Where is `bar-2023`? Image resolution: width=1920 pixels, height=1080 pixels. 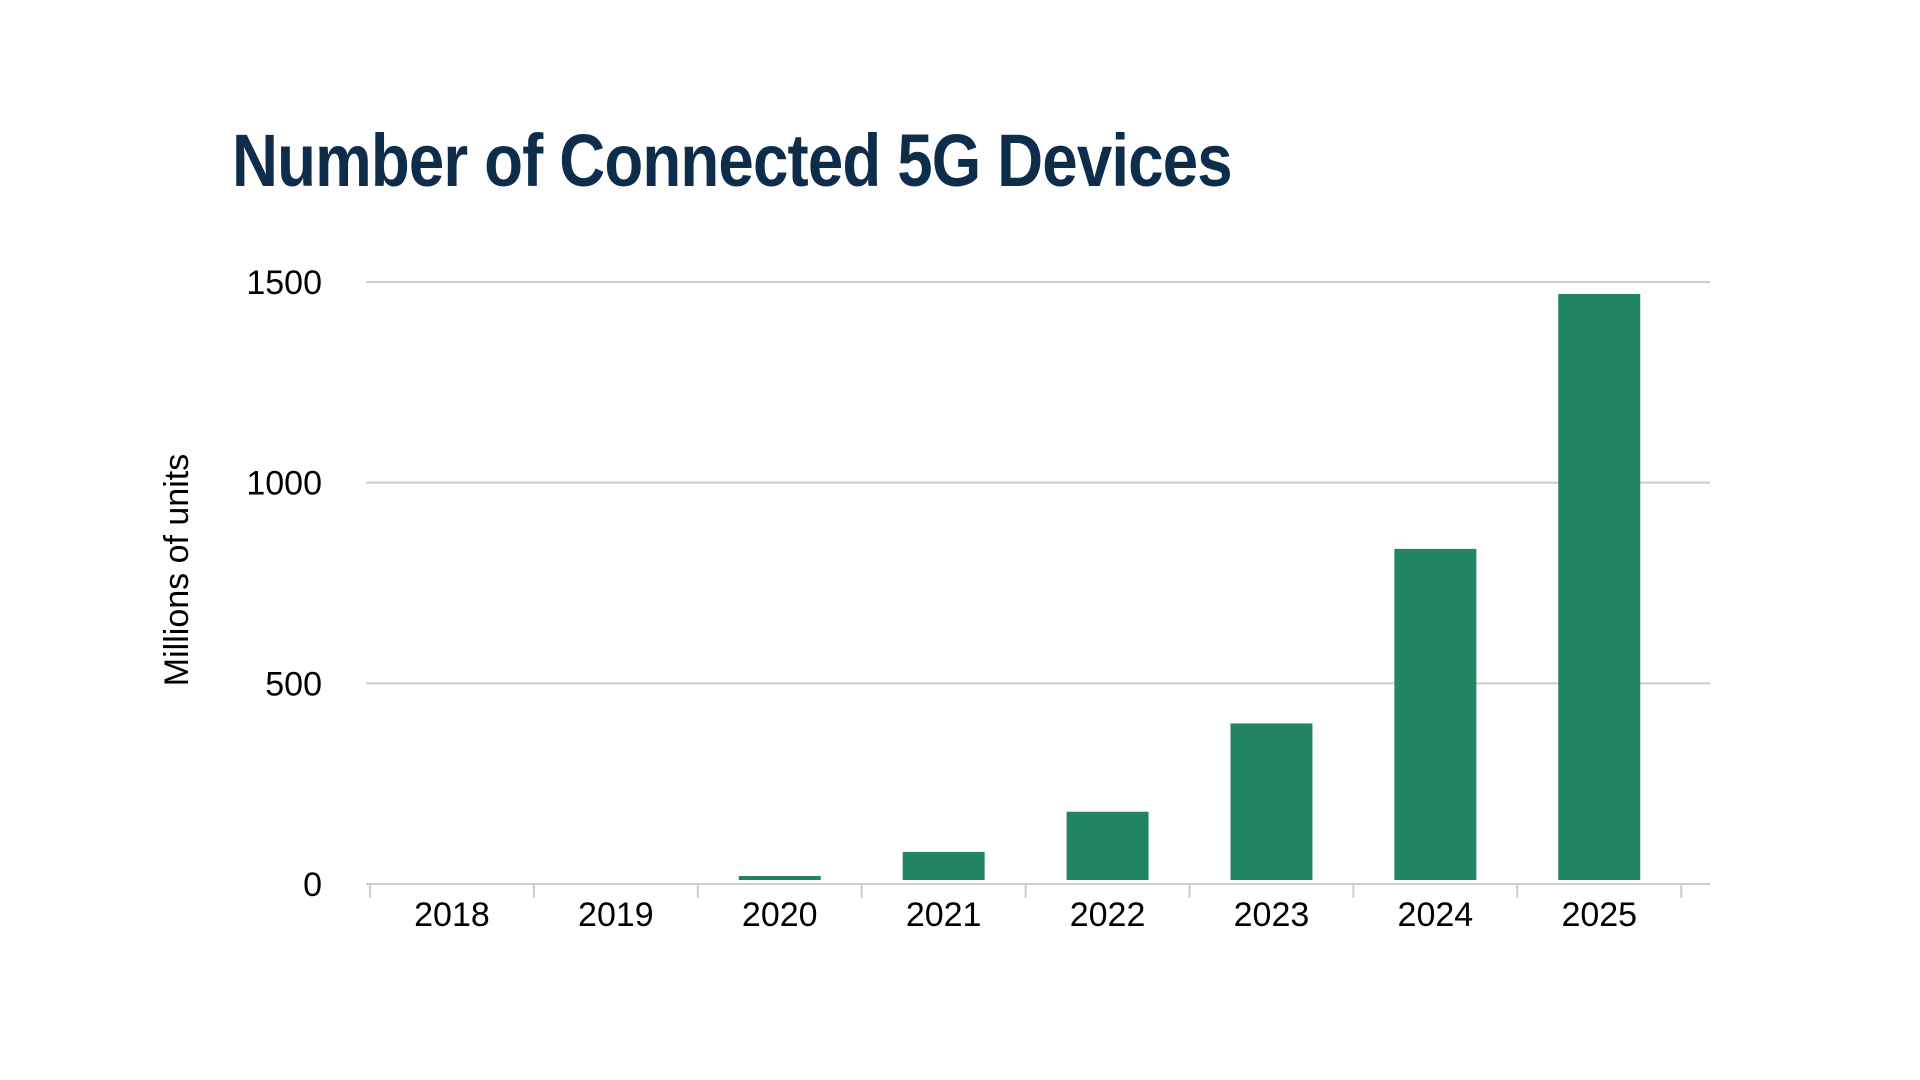
bar-2023 is located at coordinates (1271, 801).